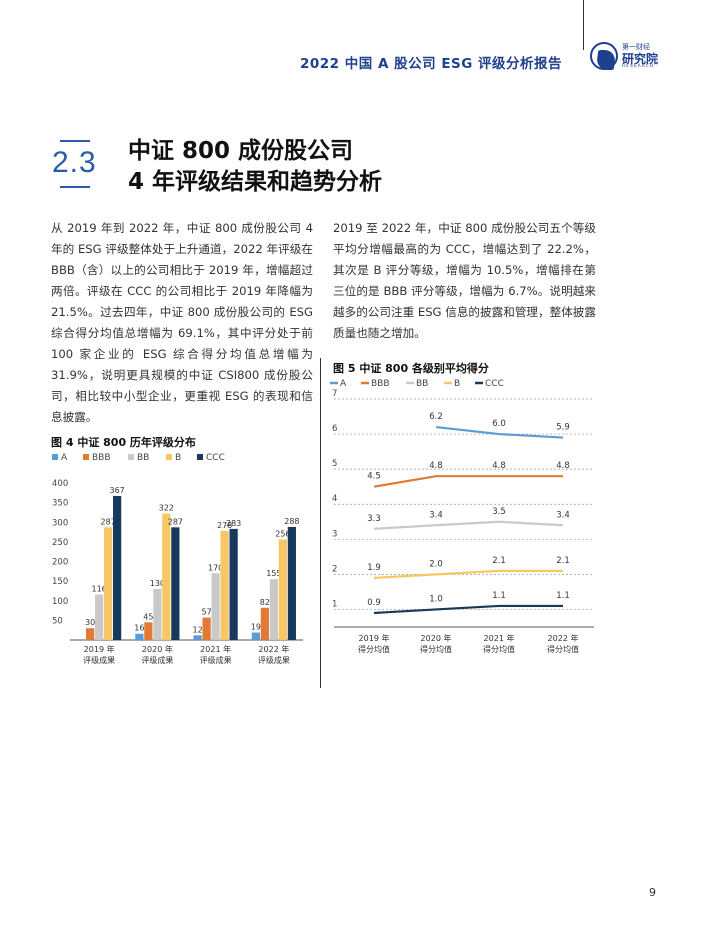  What do you see at coordinates (166, 508) in the screenshot?
I see `bar-value-label: 322` at bounding box center [166, 508].